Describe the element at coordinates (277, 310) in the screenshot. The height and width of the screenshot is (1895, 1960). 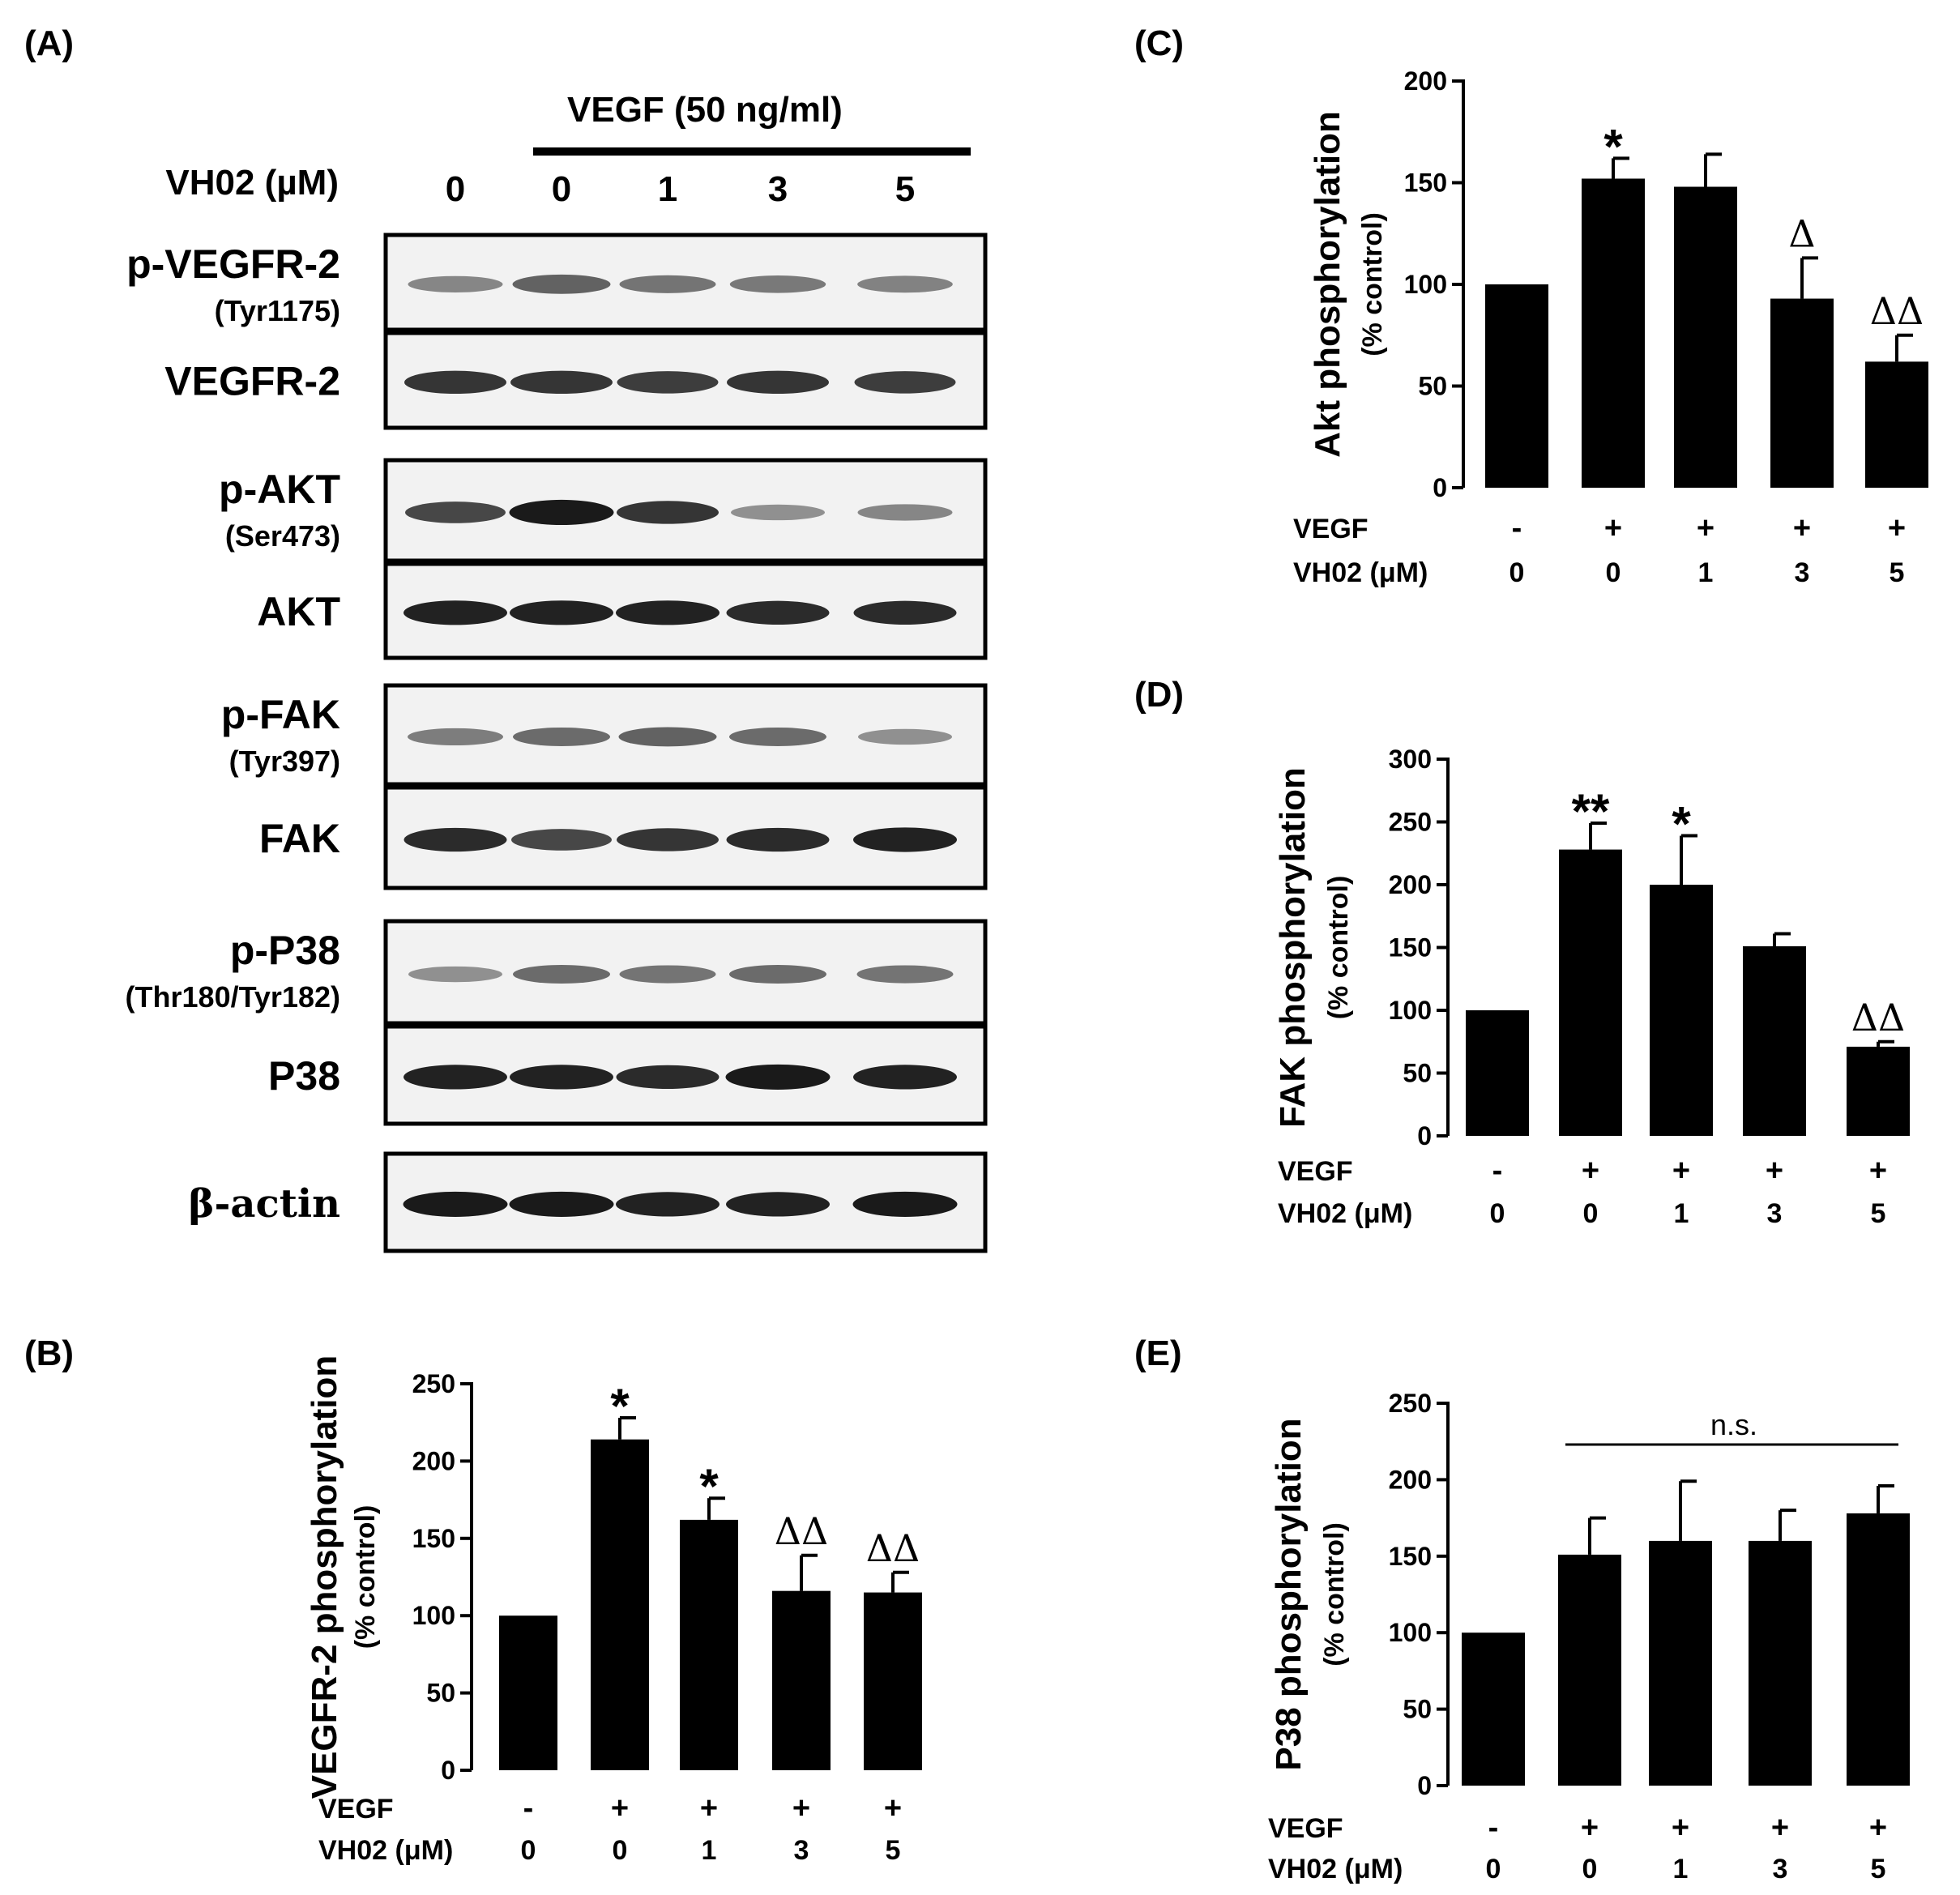
I see `blot-site-label: (Tyr1175)` at that location.